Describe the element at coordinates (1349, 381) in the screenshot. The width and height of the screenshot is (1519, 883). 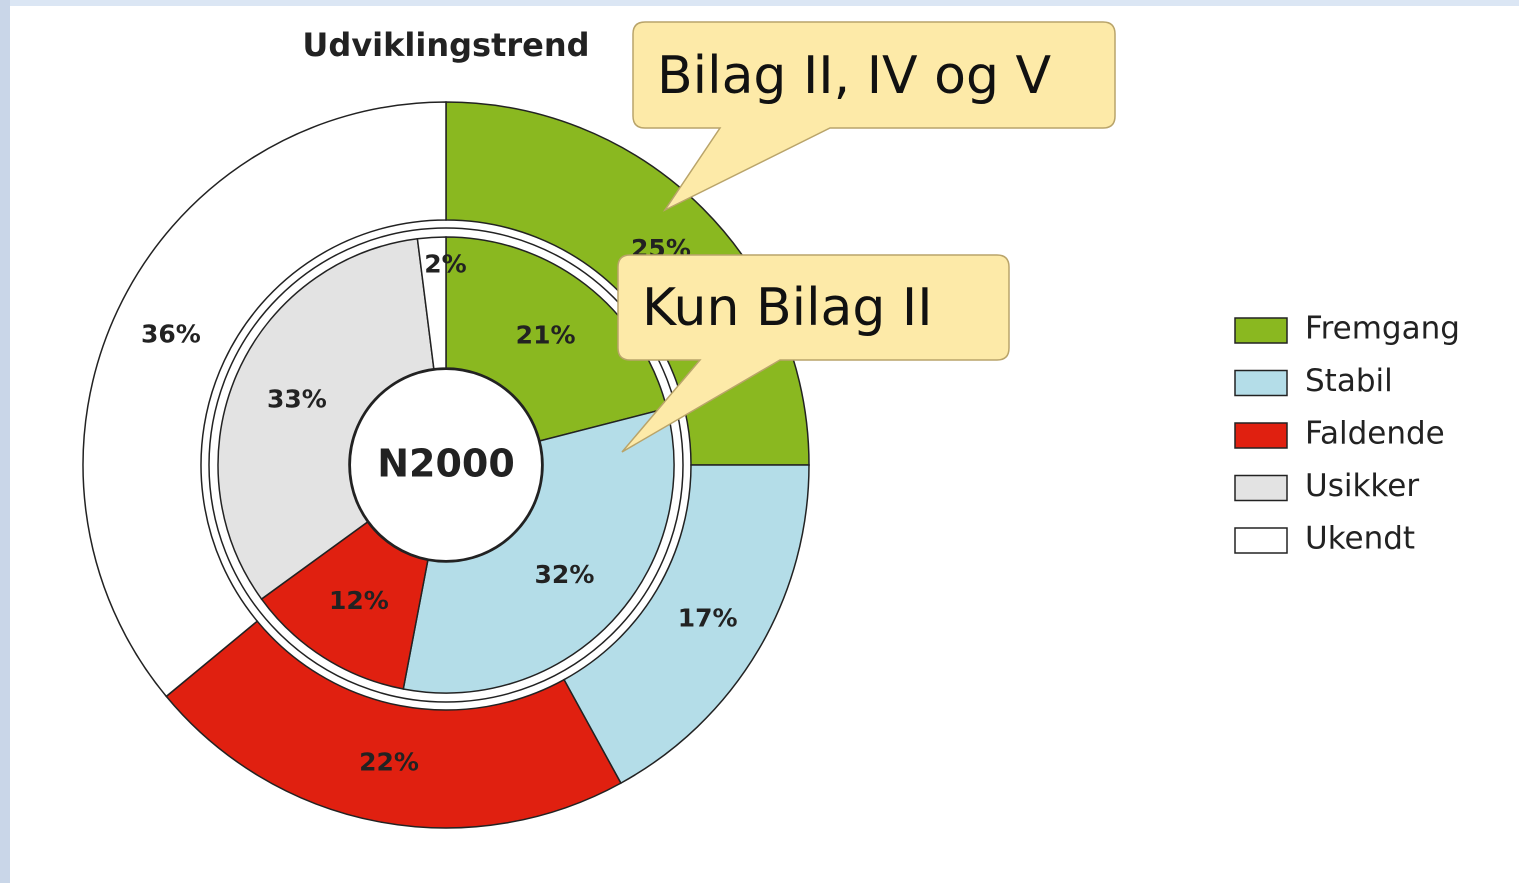
I see `legend-label: Stabil` at that location.